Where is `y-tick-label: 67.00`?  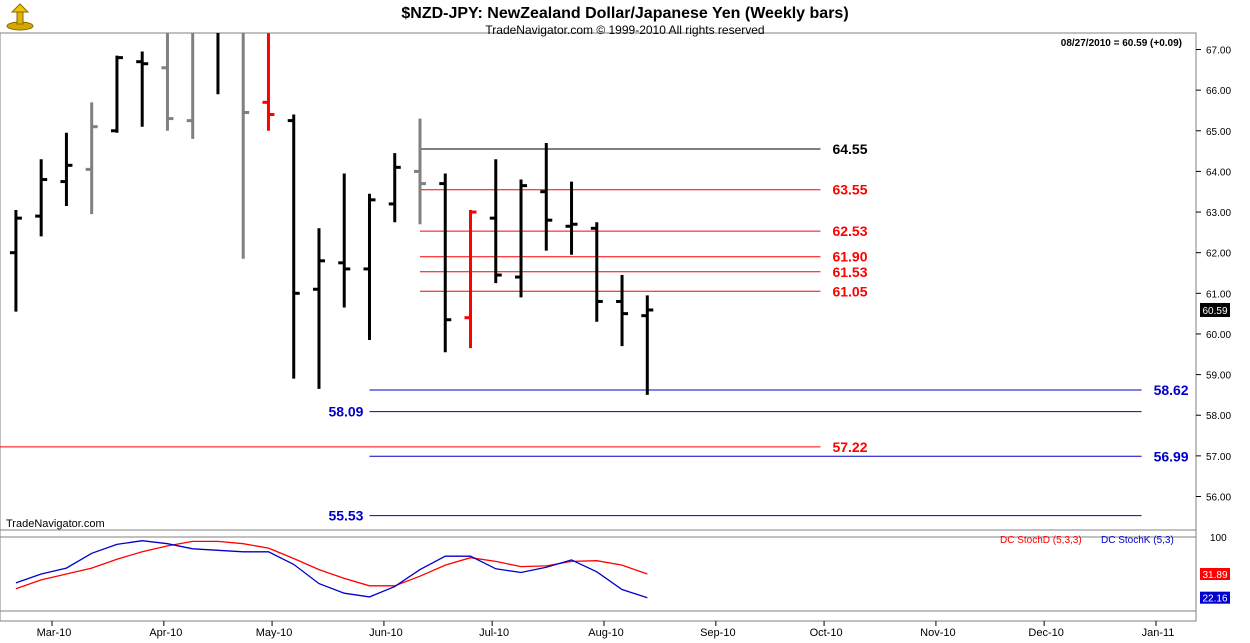 y-tick-label: 67.00 is located at coordinates (1218, 51).